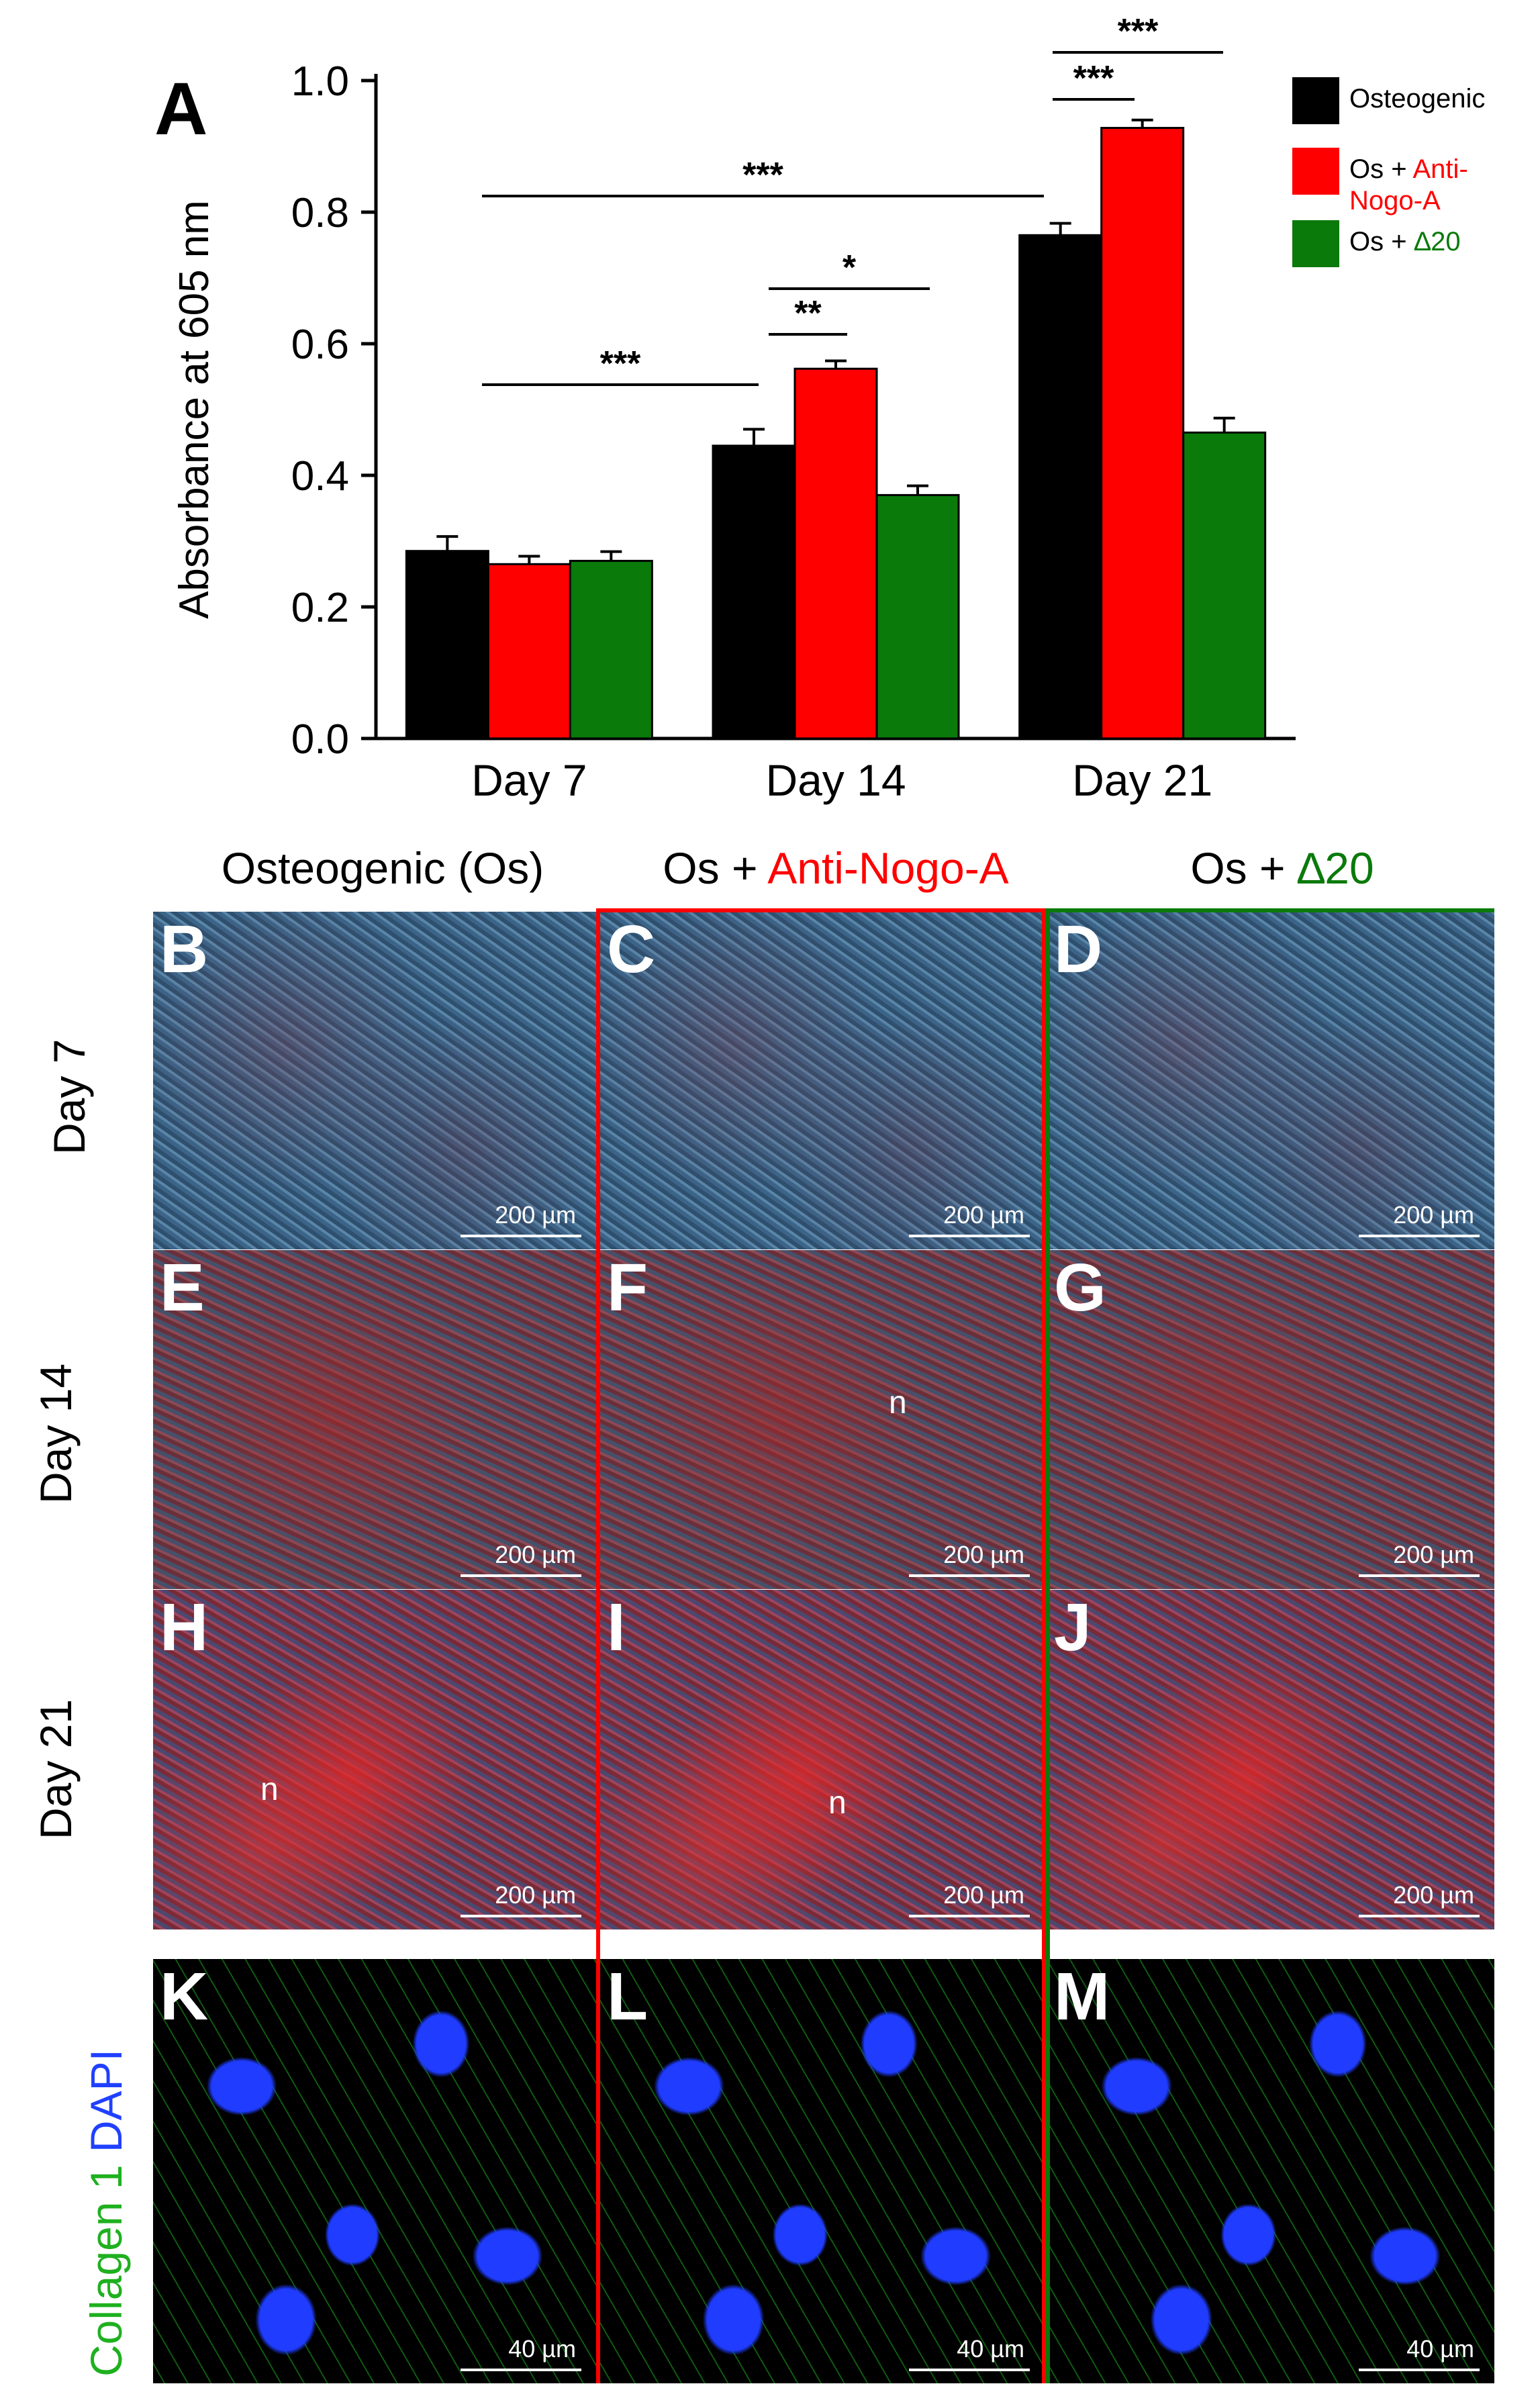  Describe the element at coordinates (631, 949) in the screenshot. I see `panel-letter: C` at that location.